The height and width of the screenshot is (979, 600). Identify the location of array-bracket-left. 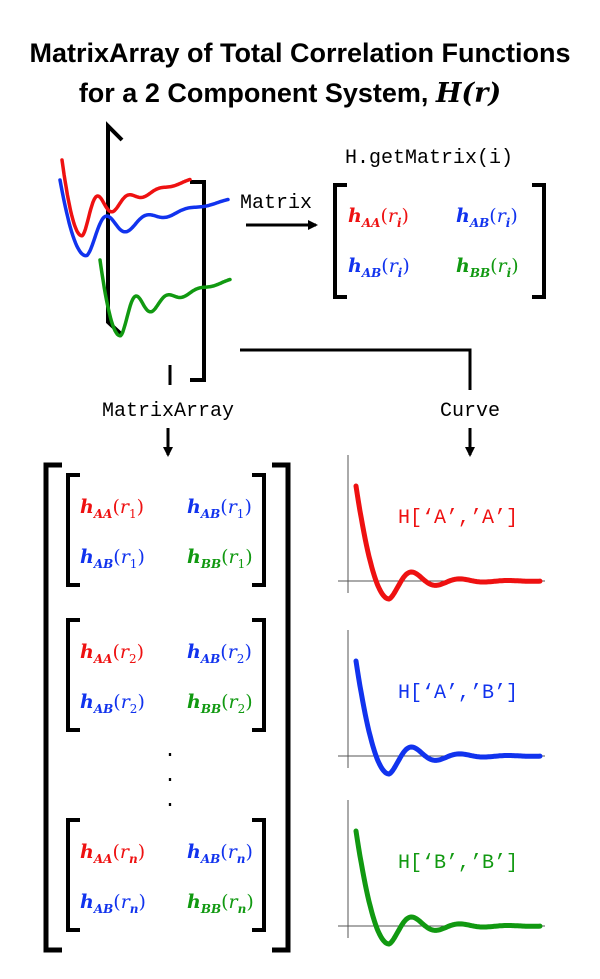
(52, 707).